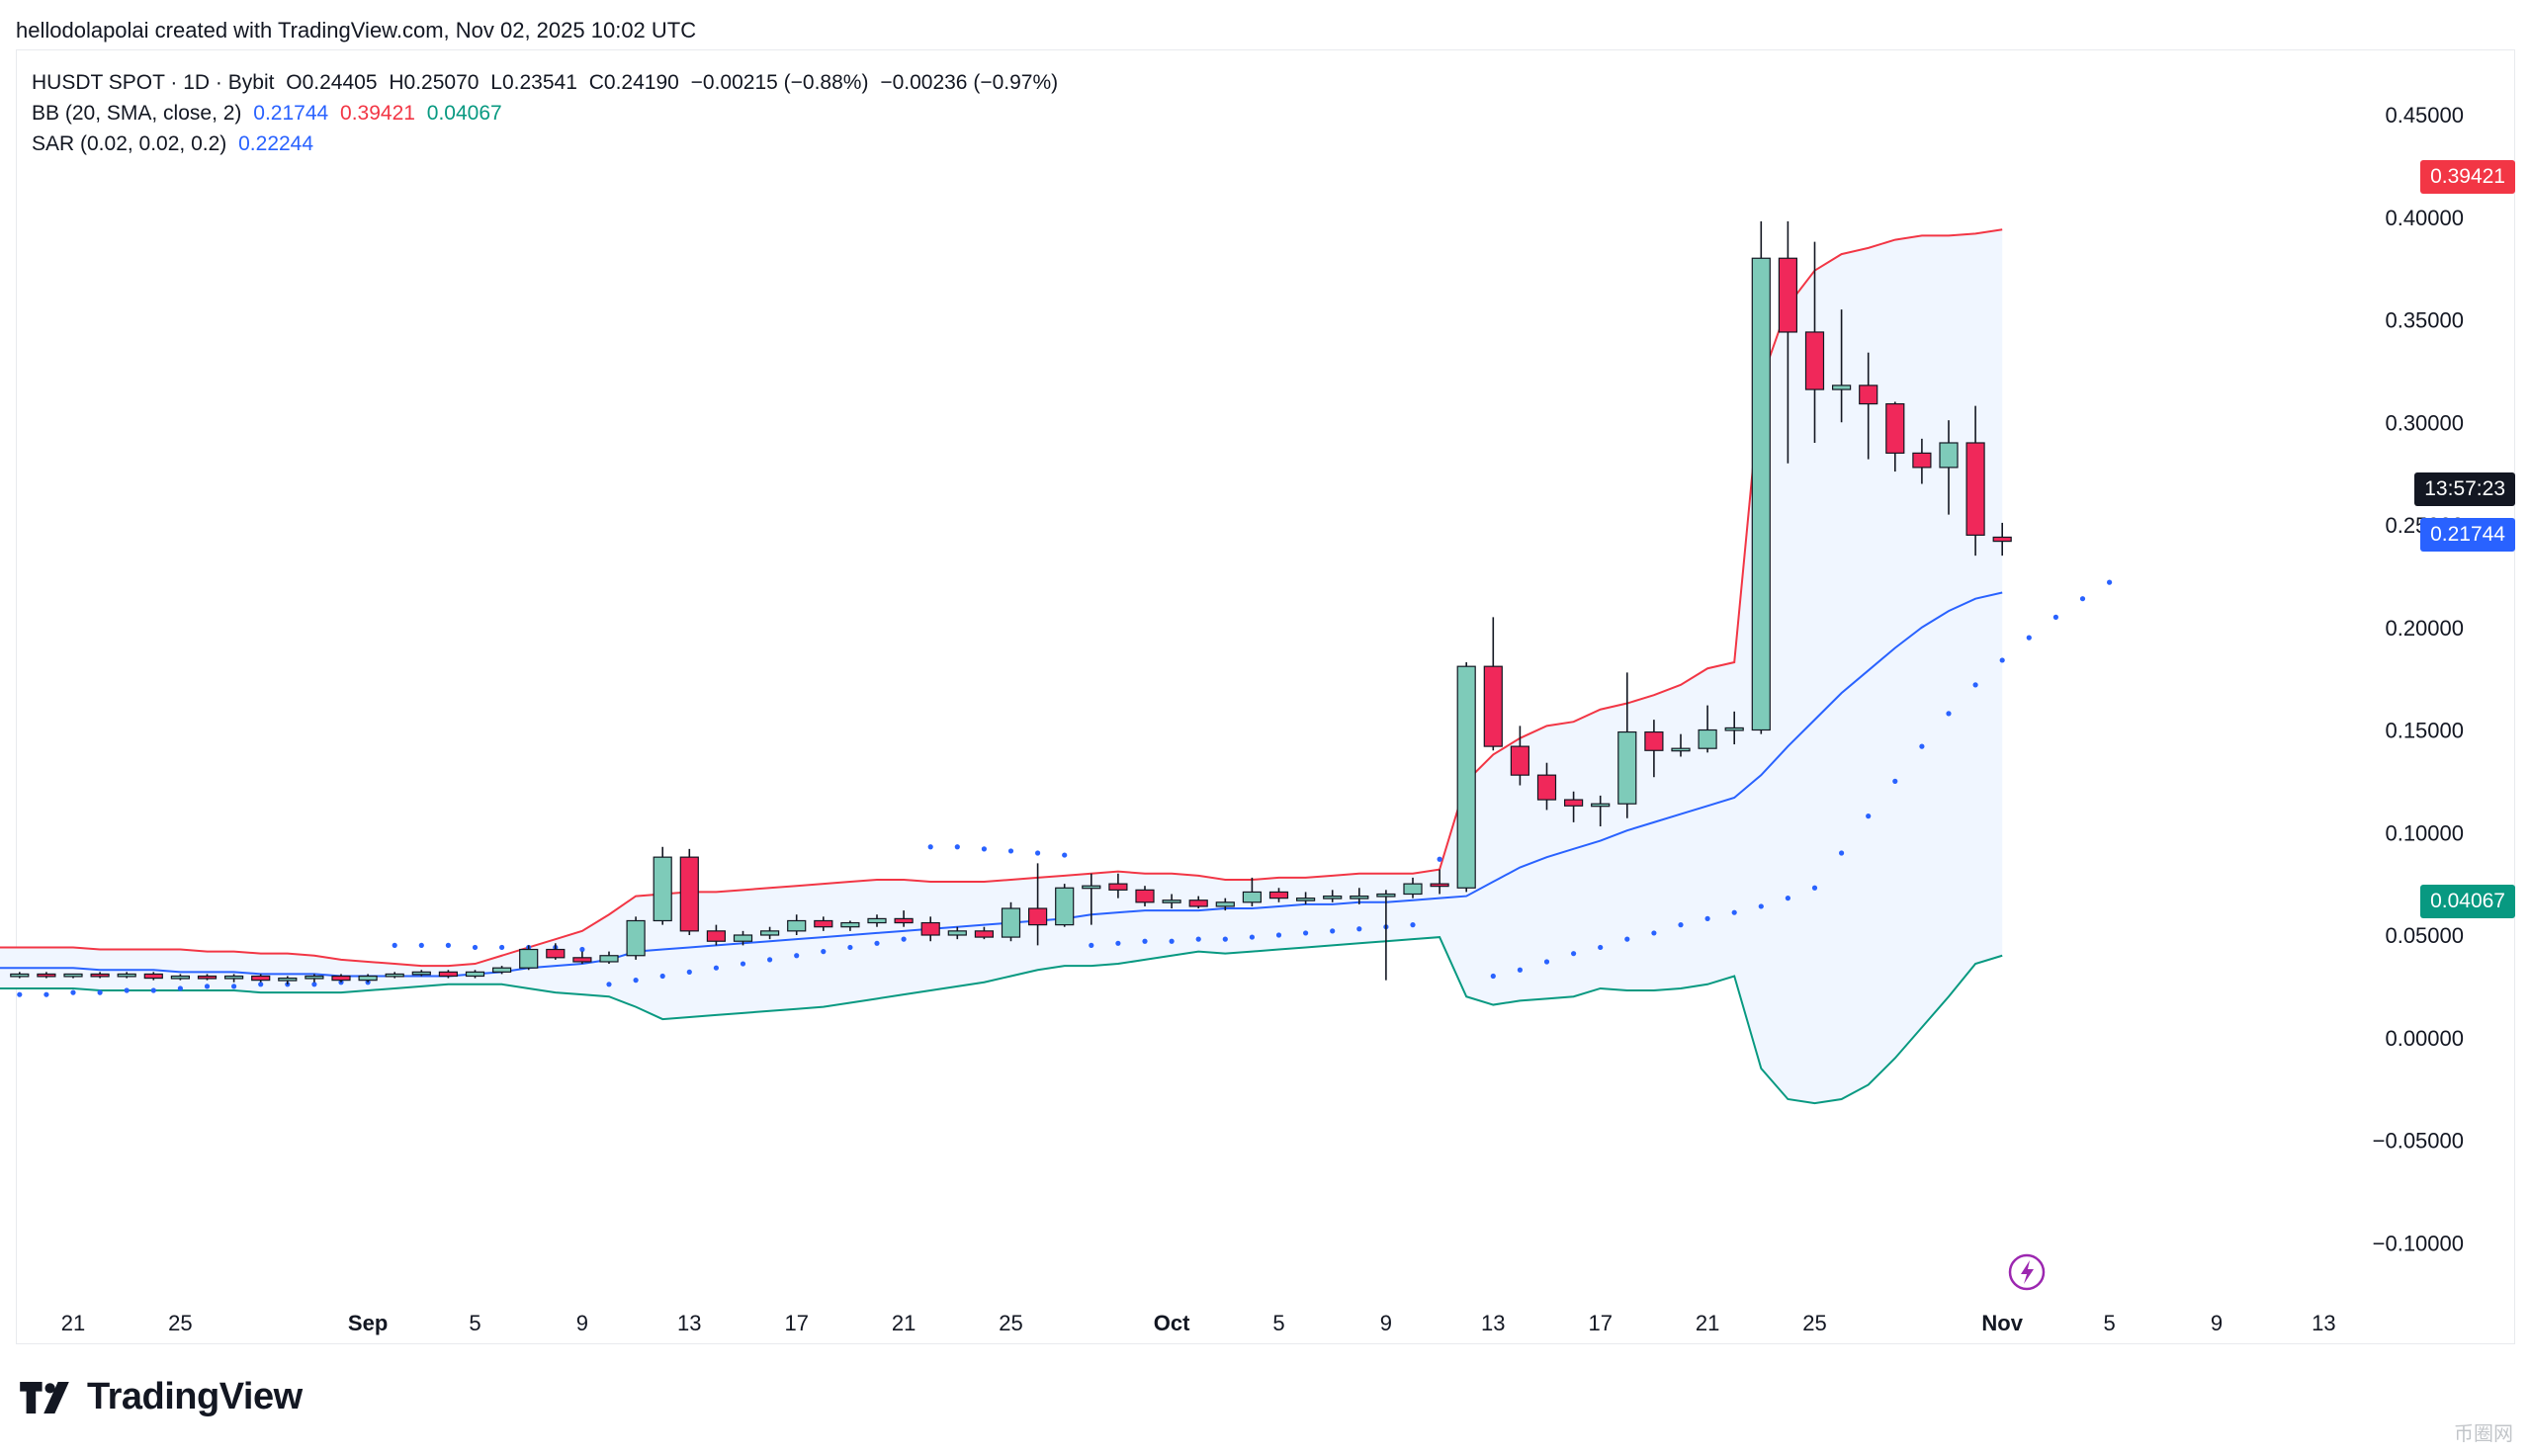 Image resolution: width=2531 pixels, height=1456 pixels. Describe the element at coordinates (73, 1323) in the screenshot. I see `x-tick-label: 21` at that location.